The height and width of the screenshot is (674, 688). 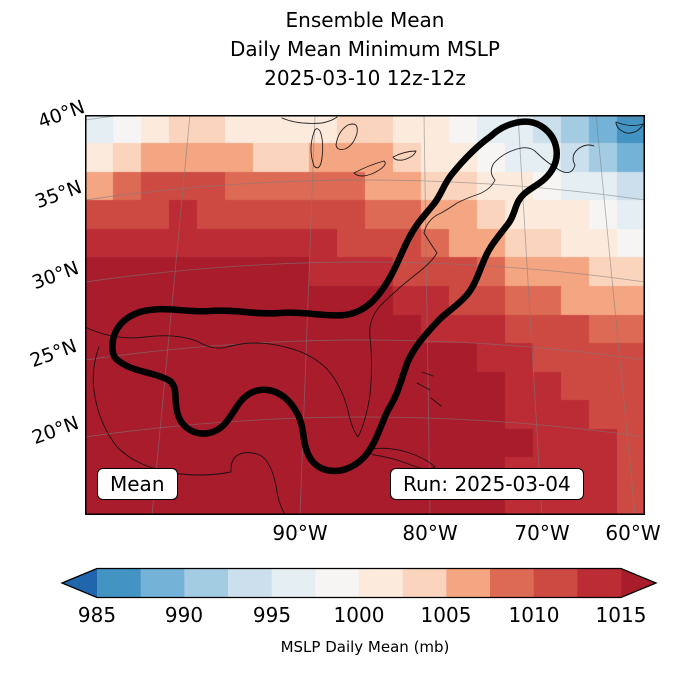 I want to click on lat-tick-label-35n: 35°N, so click(x=58, y=195).